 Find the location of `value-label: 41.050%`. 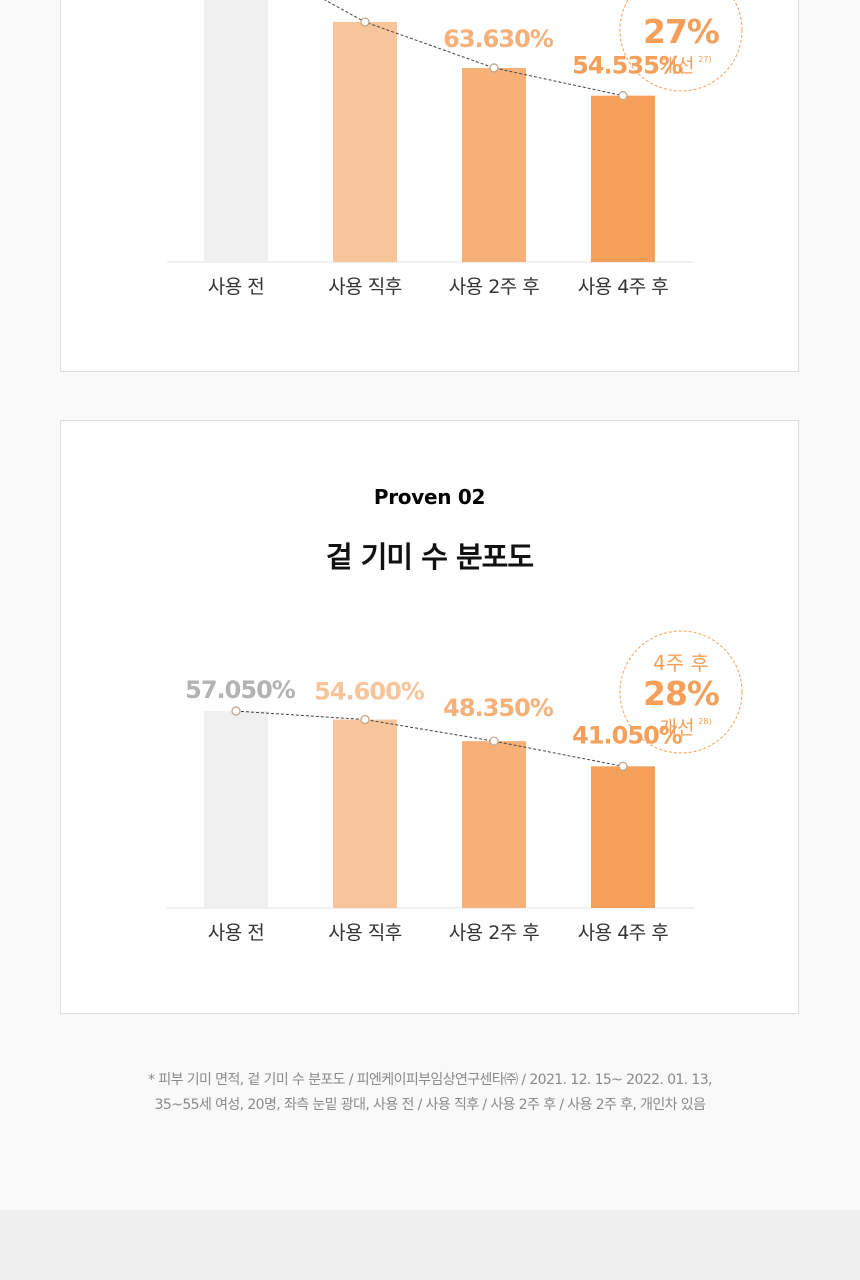

value-label: 41.050% is located at coordinates (627, 735).